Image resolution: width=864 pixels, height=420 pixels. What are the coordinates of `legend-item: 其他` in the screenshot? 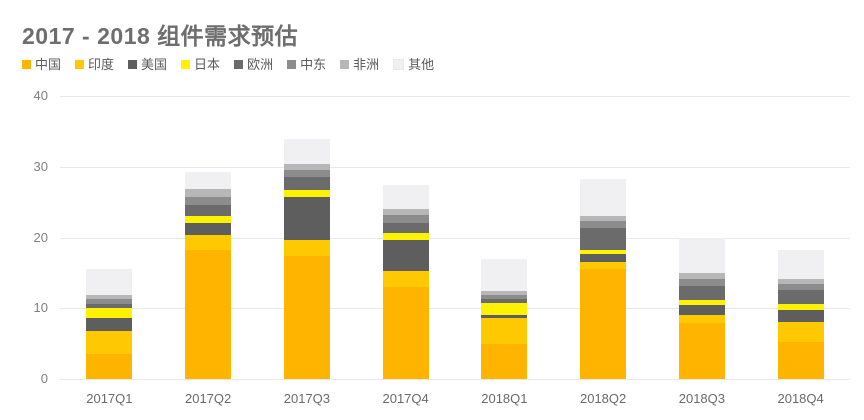 It's located at (413, 64).